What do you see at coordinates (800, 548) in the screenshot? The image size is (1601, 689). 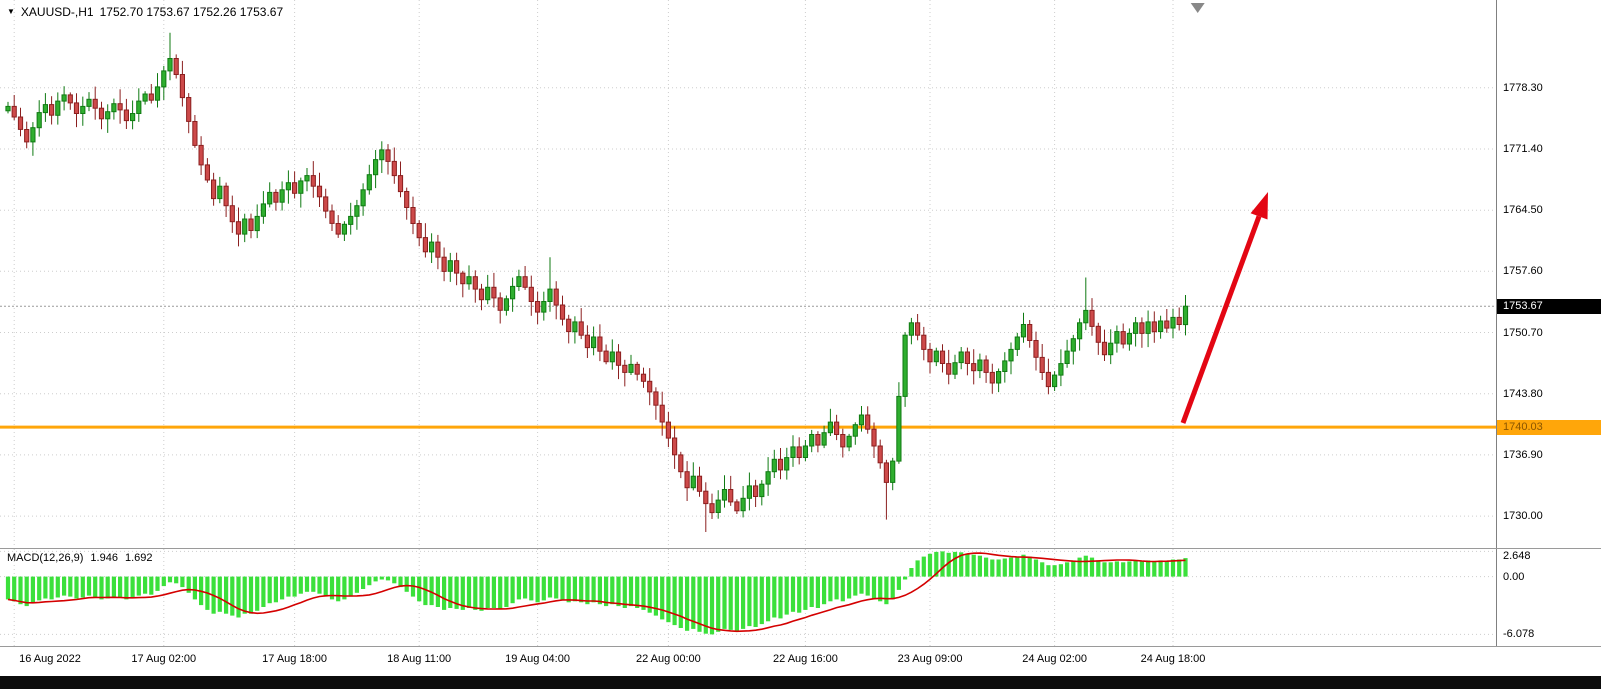 I see `pane-divider` at bounding box center [800, 548].